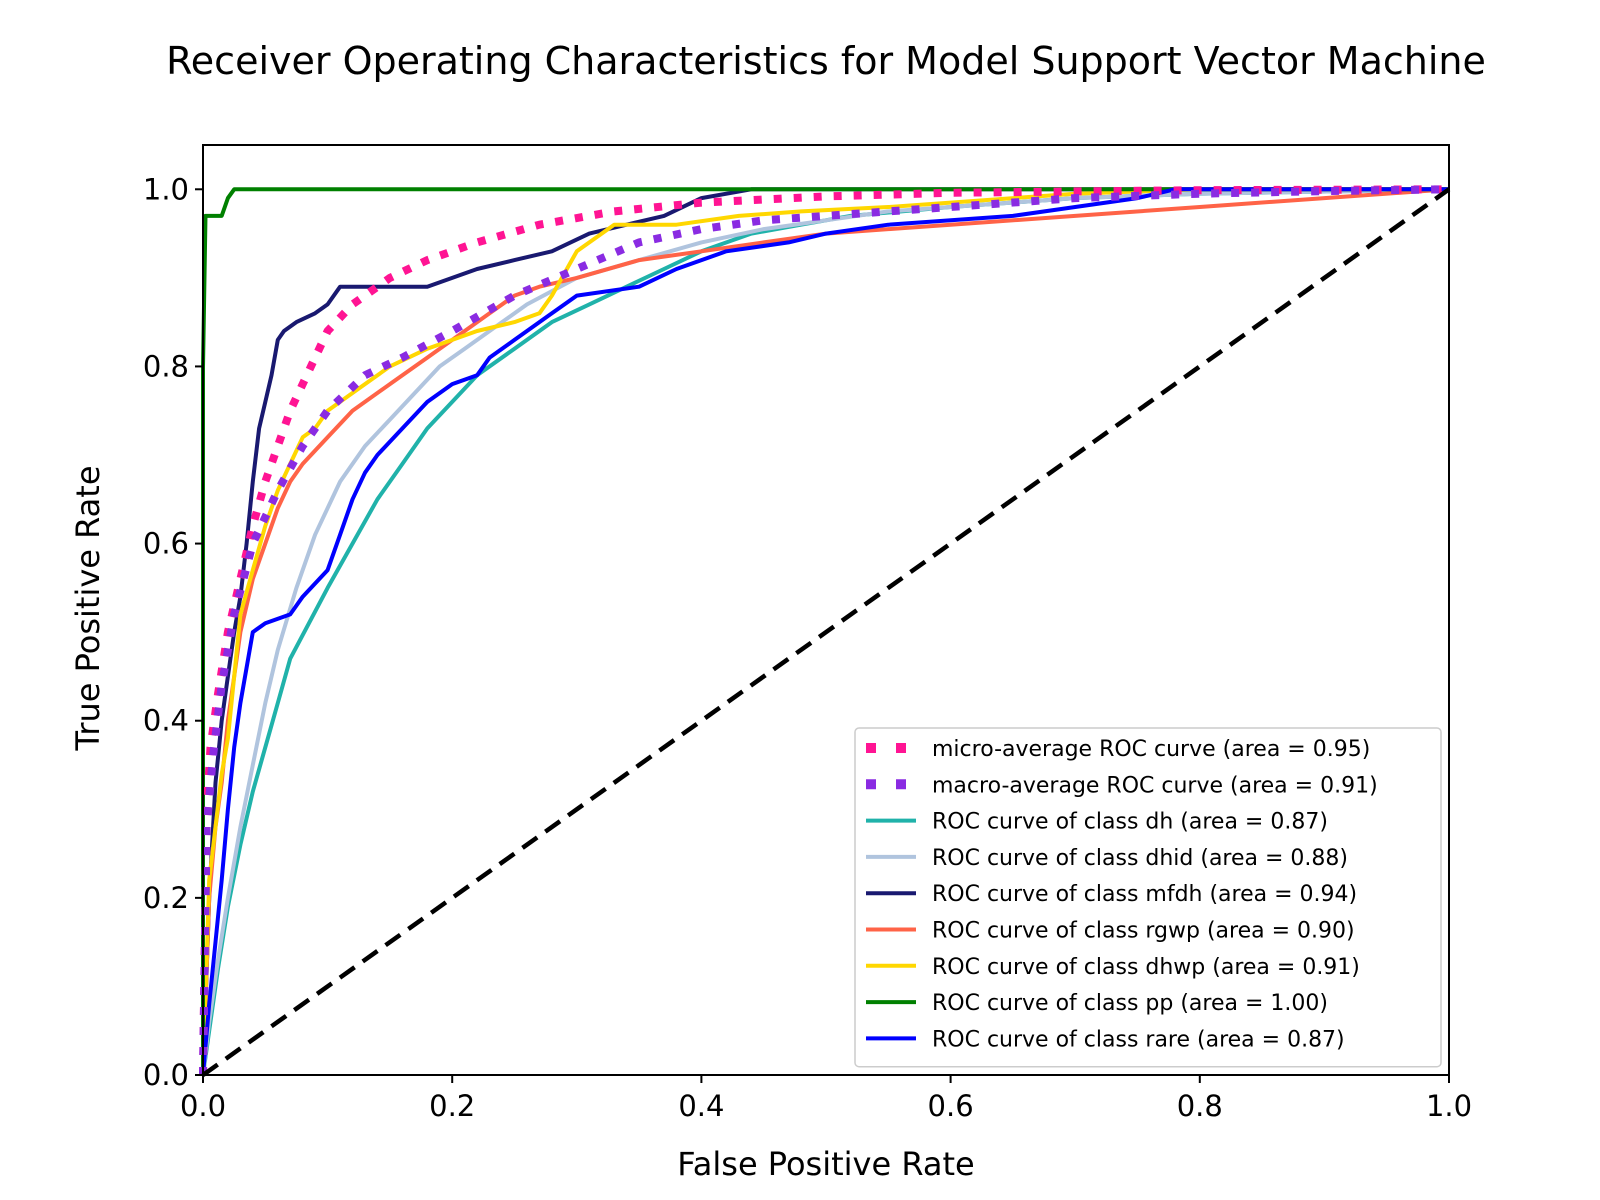  Describe the element at coordinates (825, 1164) in the screenshot. I see `x-axis-label: False Positive Rate` at that location.